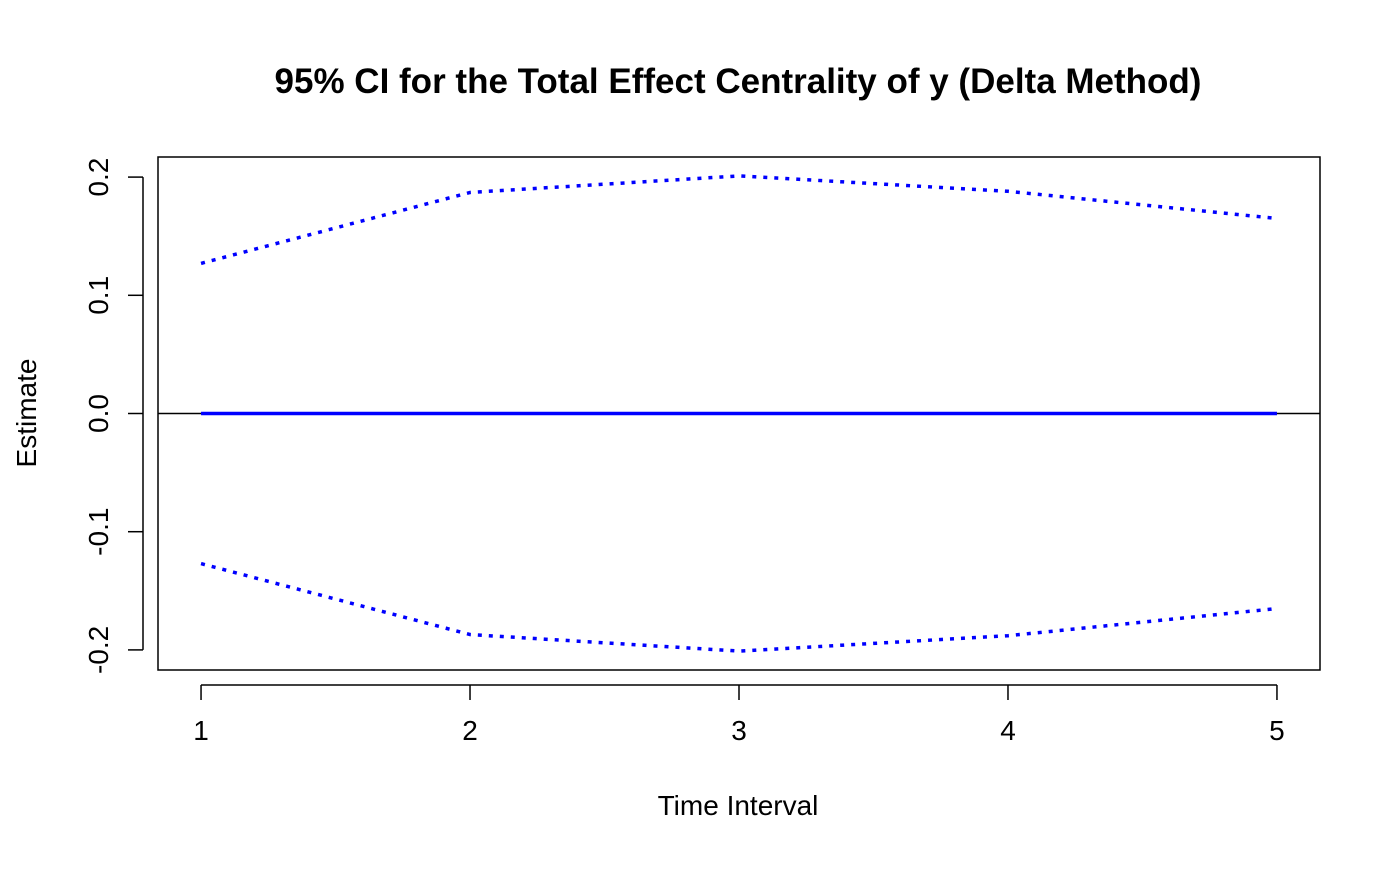 The width and height of the screenshot is (1400, 871). What do you see at coordinates (1277, 730) in the screenshot?
I see `x-tick-label: 5` at bounding box center [1277, 730].